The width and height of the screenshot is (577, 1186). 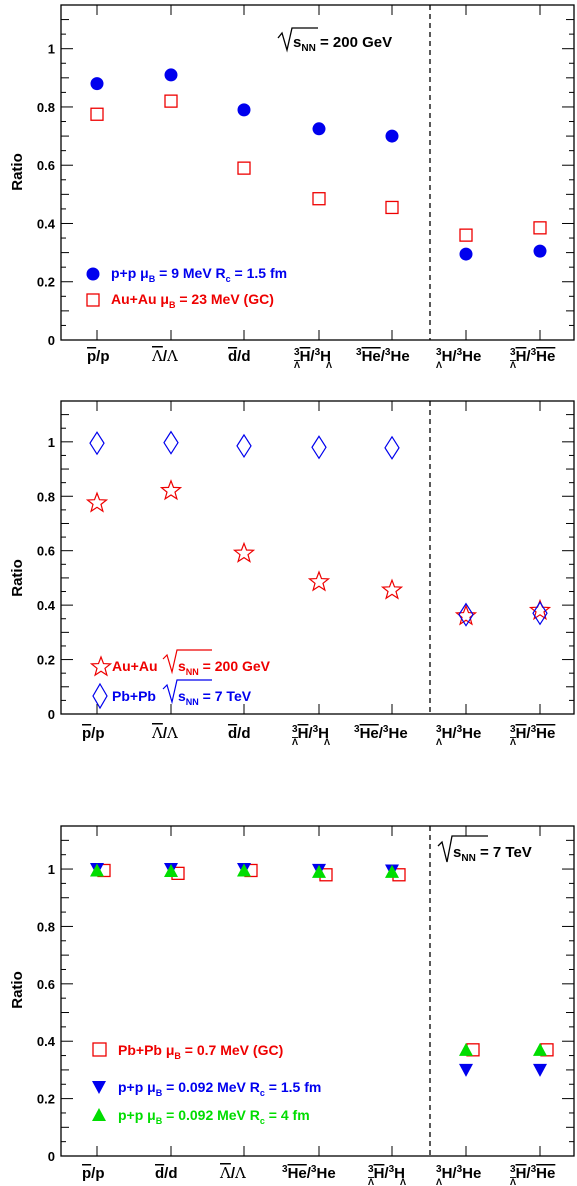 What do you see at coordinates (99, 1114) in the screenshot?
I see `legend-marker-triangle-up` at bounding box center [99, 1114].